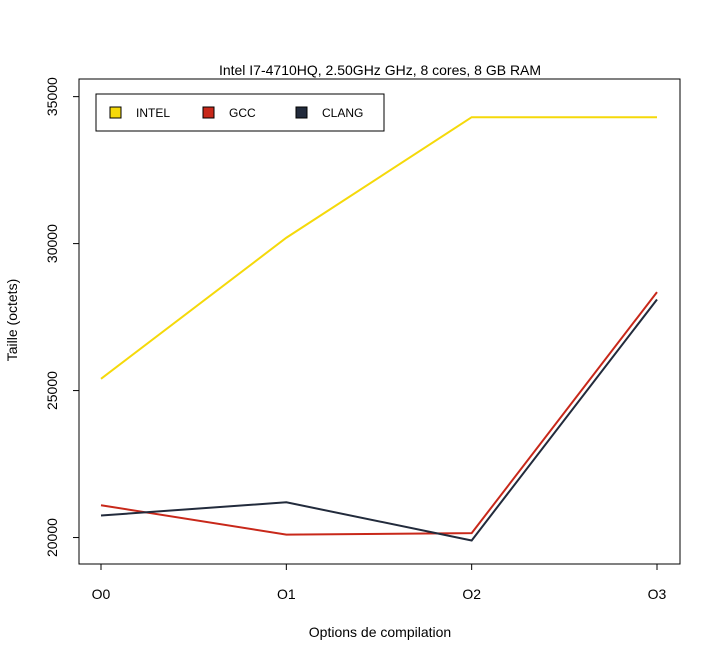 Image resolution: width=720 pixels, height=662 pixels. What do you see at coordinates (657, 594) in the screenshot?
I see `x-tick-label-O3: O3` at bounding box center [657, 594].